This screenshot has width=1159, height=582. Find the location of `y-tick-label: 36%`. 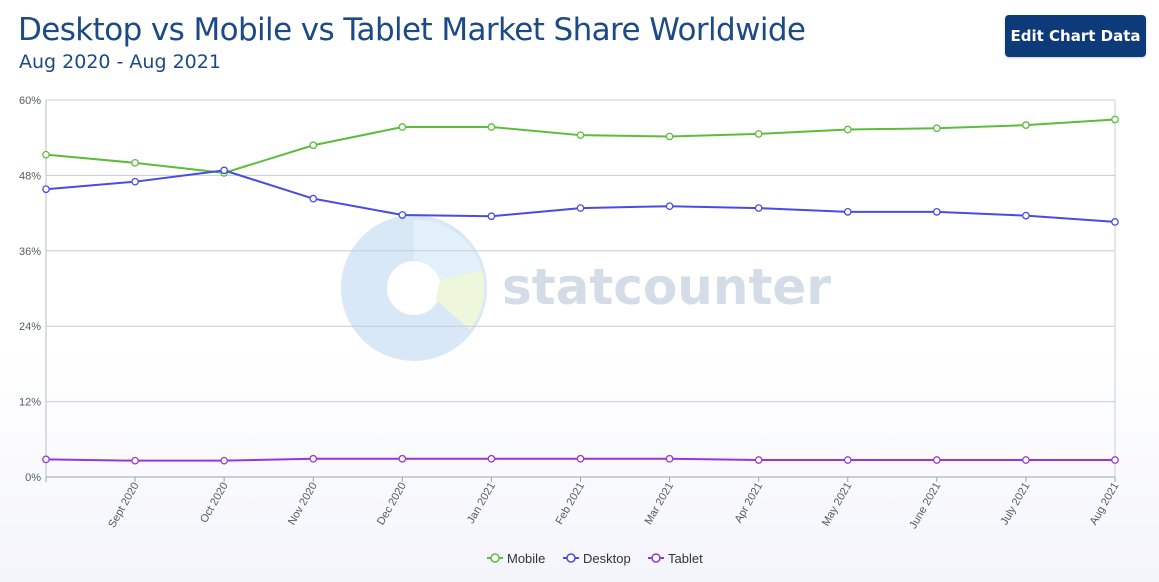

y-tick-label: 36% is located at coordinates (30, 252).